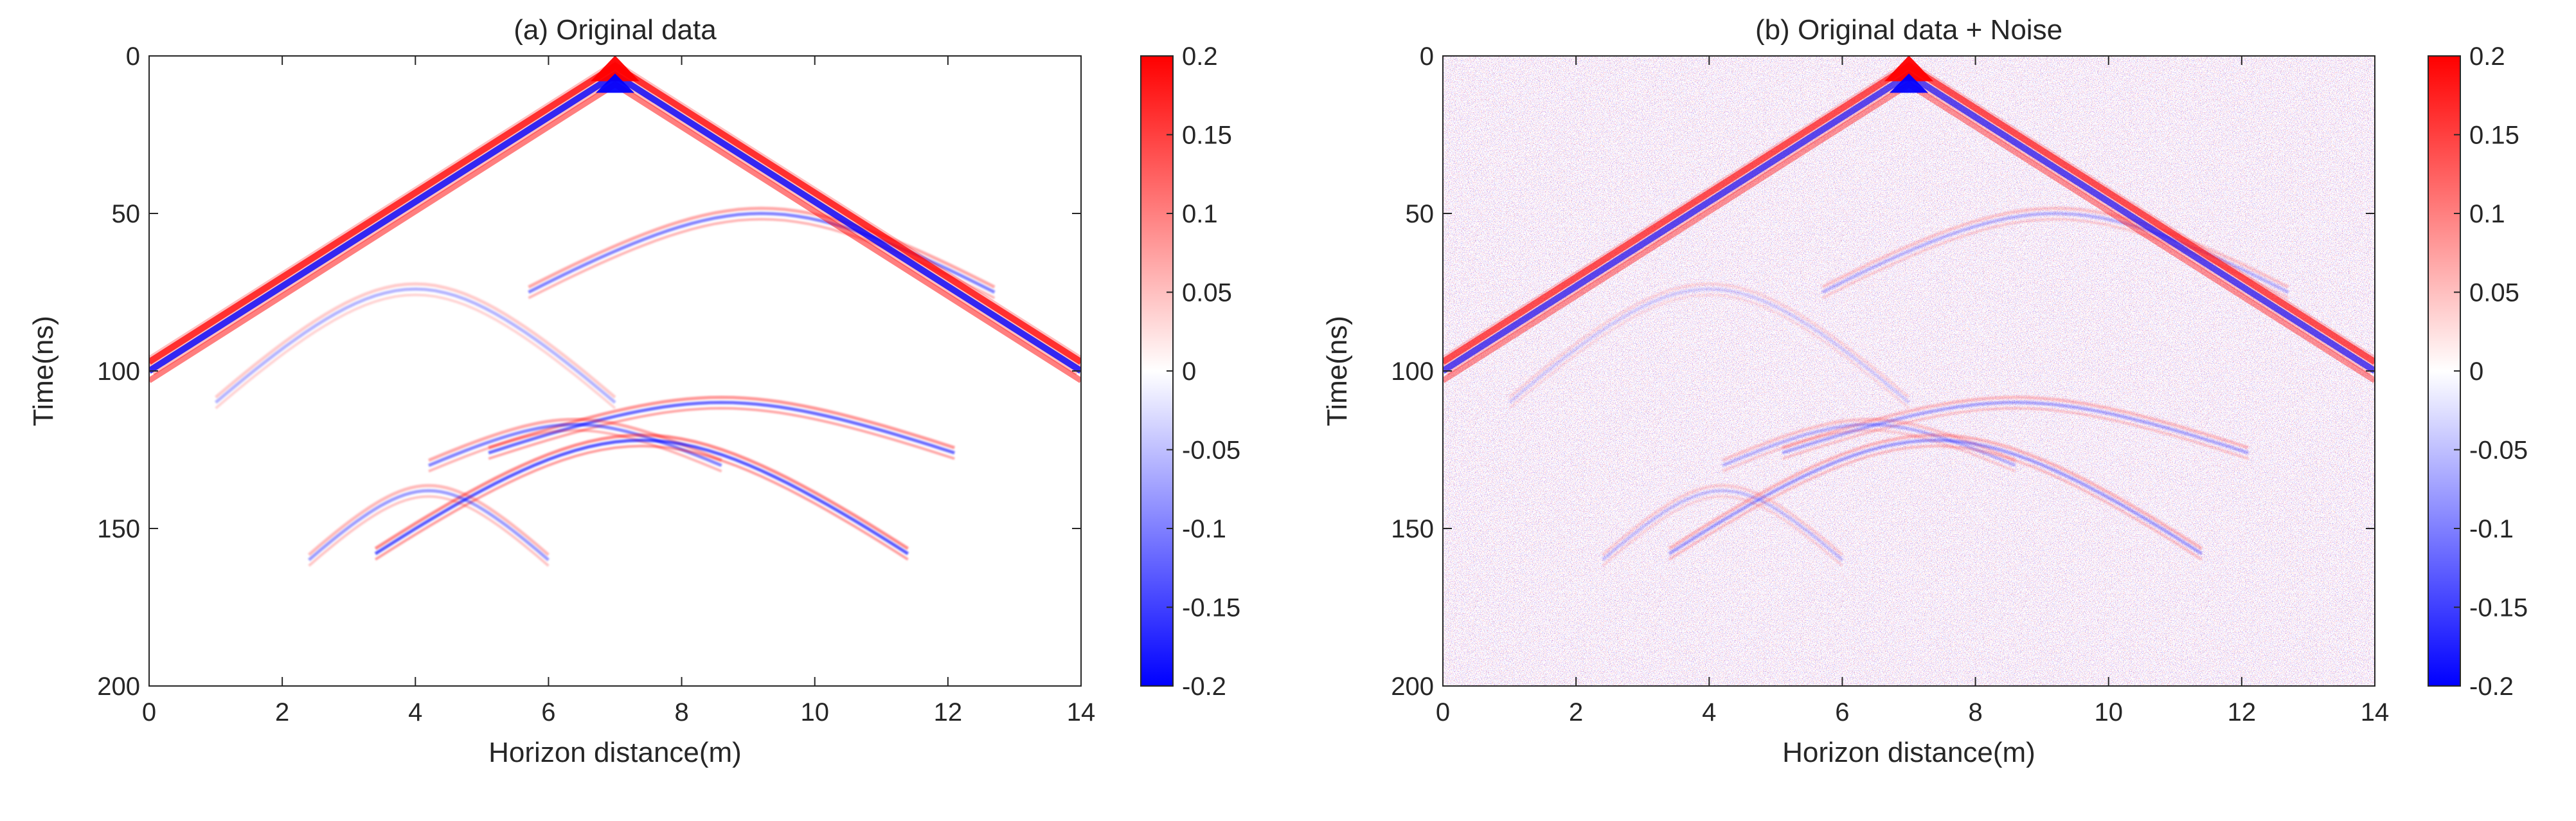 This screenshot has width=2576, height=821. Describe the element at coordinates (615, 30) in the screenshot. I see `chart-title: (a) Original data` at that location.